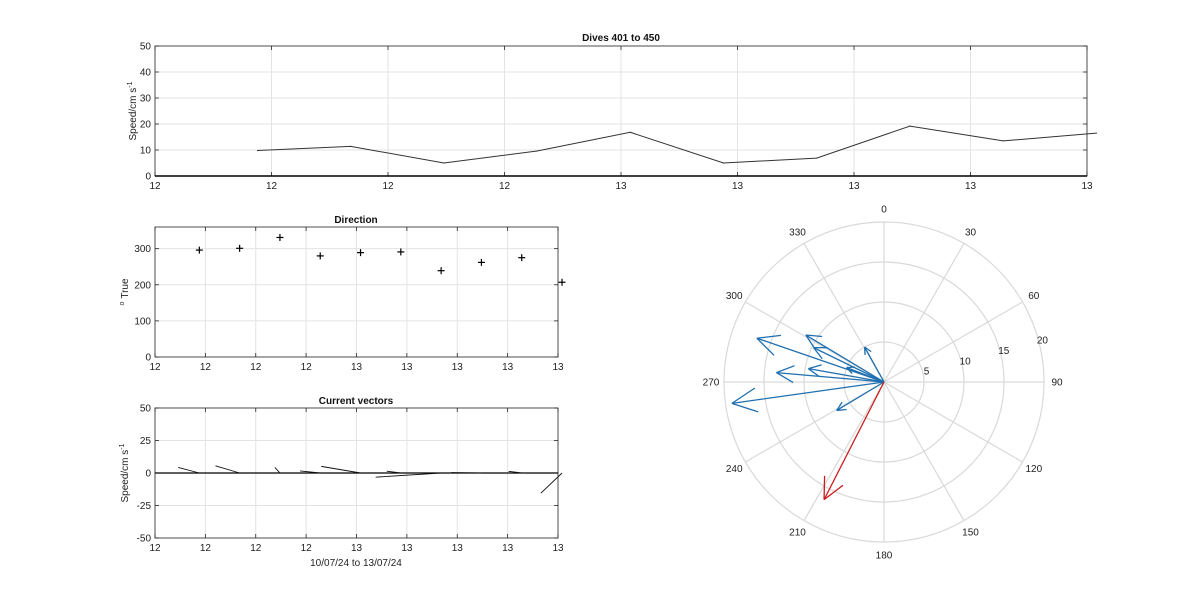 Image resolution: width=1200 pixels, height=605 pixels. I want to click on direction-title: Direction, so click(355, 220).